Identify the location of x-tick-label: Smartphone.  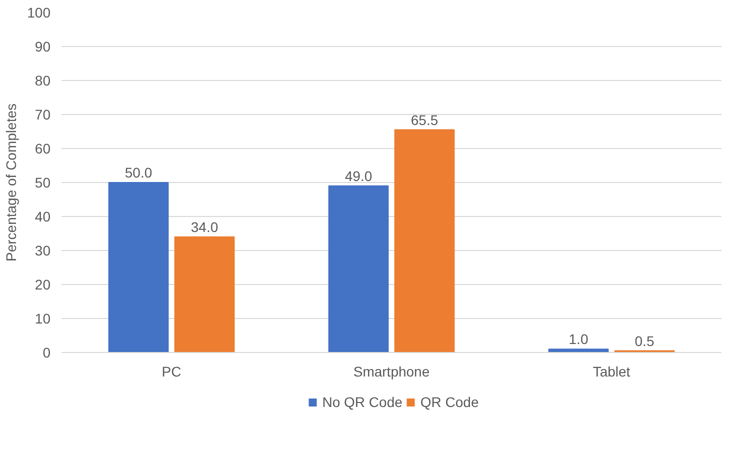
(391, 372).